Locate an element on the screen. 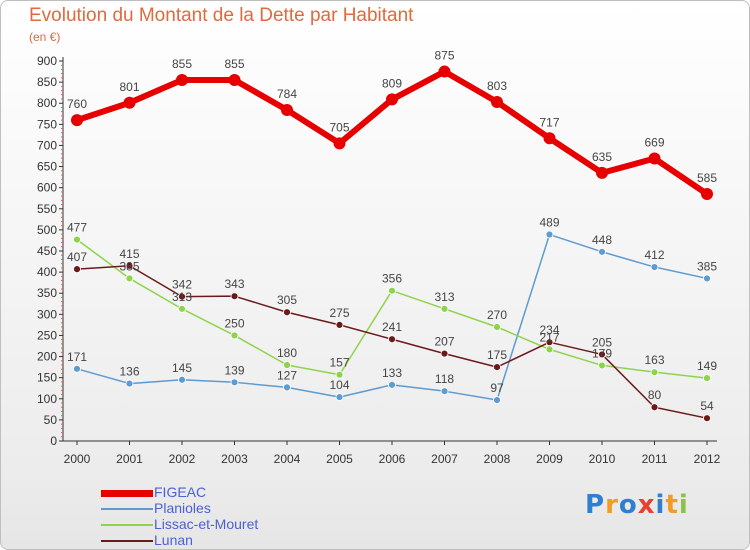 The height and width of the screenshot is (550, 750). data-label: 163 is located at coordinates (654, 360).